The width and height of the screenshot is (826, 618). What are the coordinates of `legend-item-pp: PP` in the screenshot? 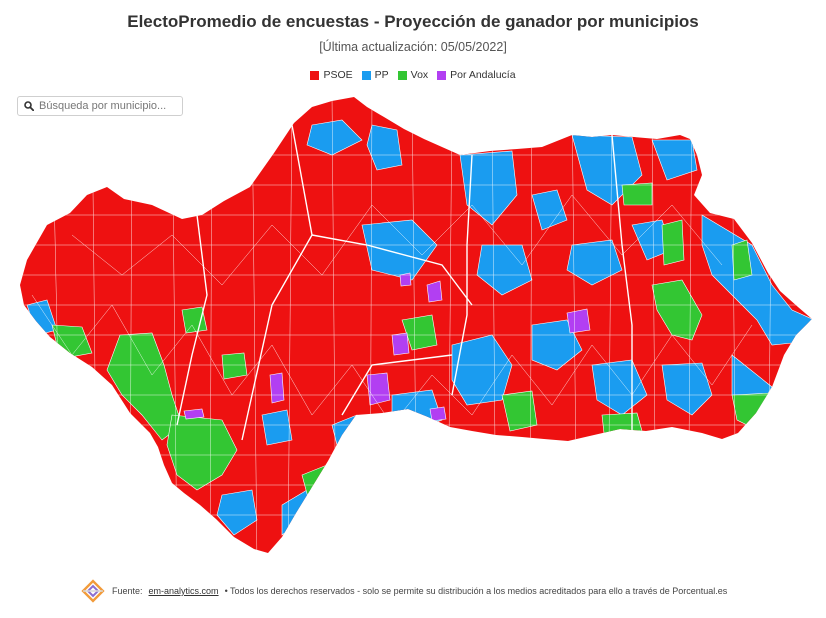 It's located at (375, 75).